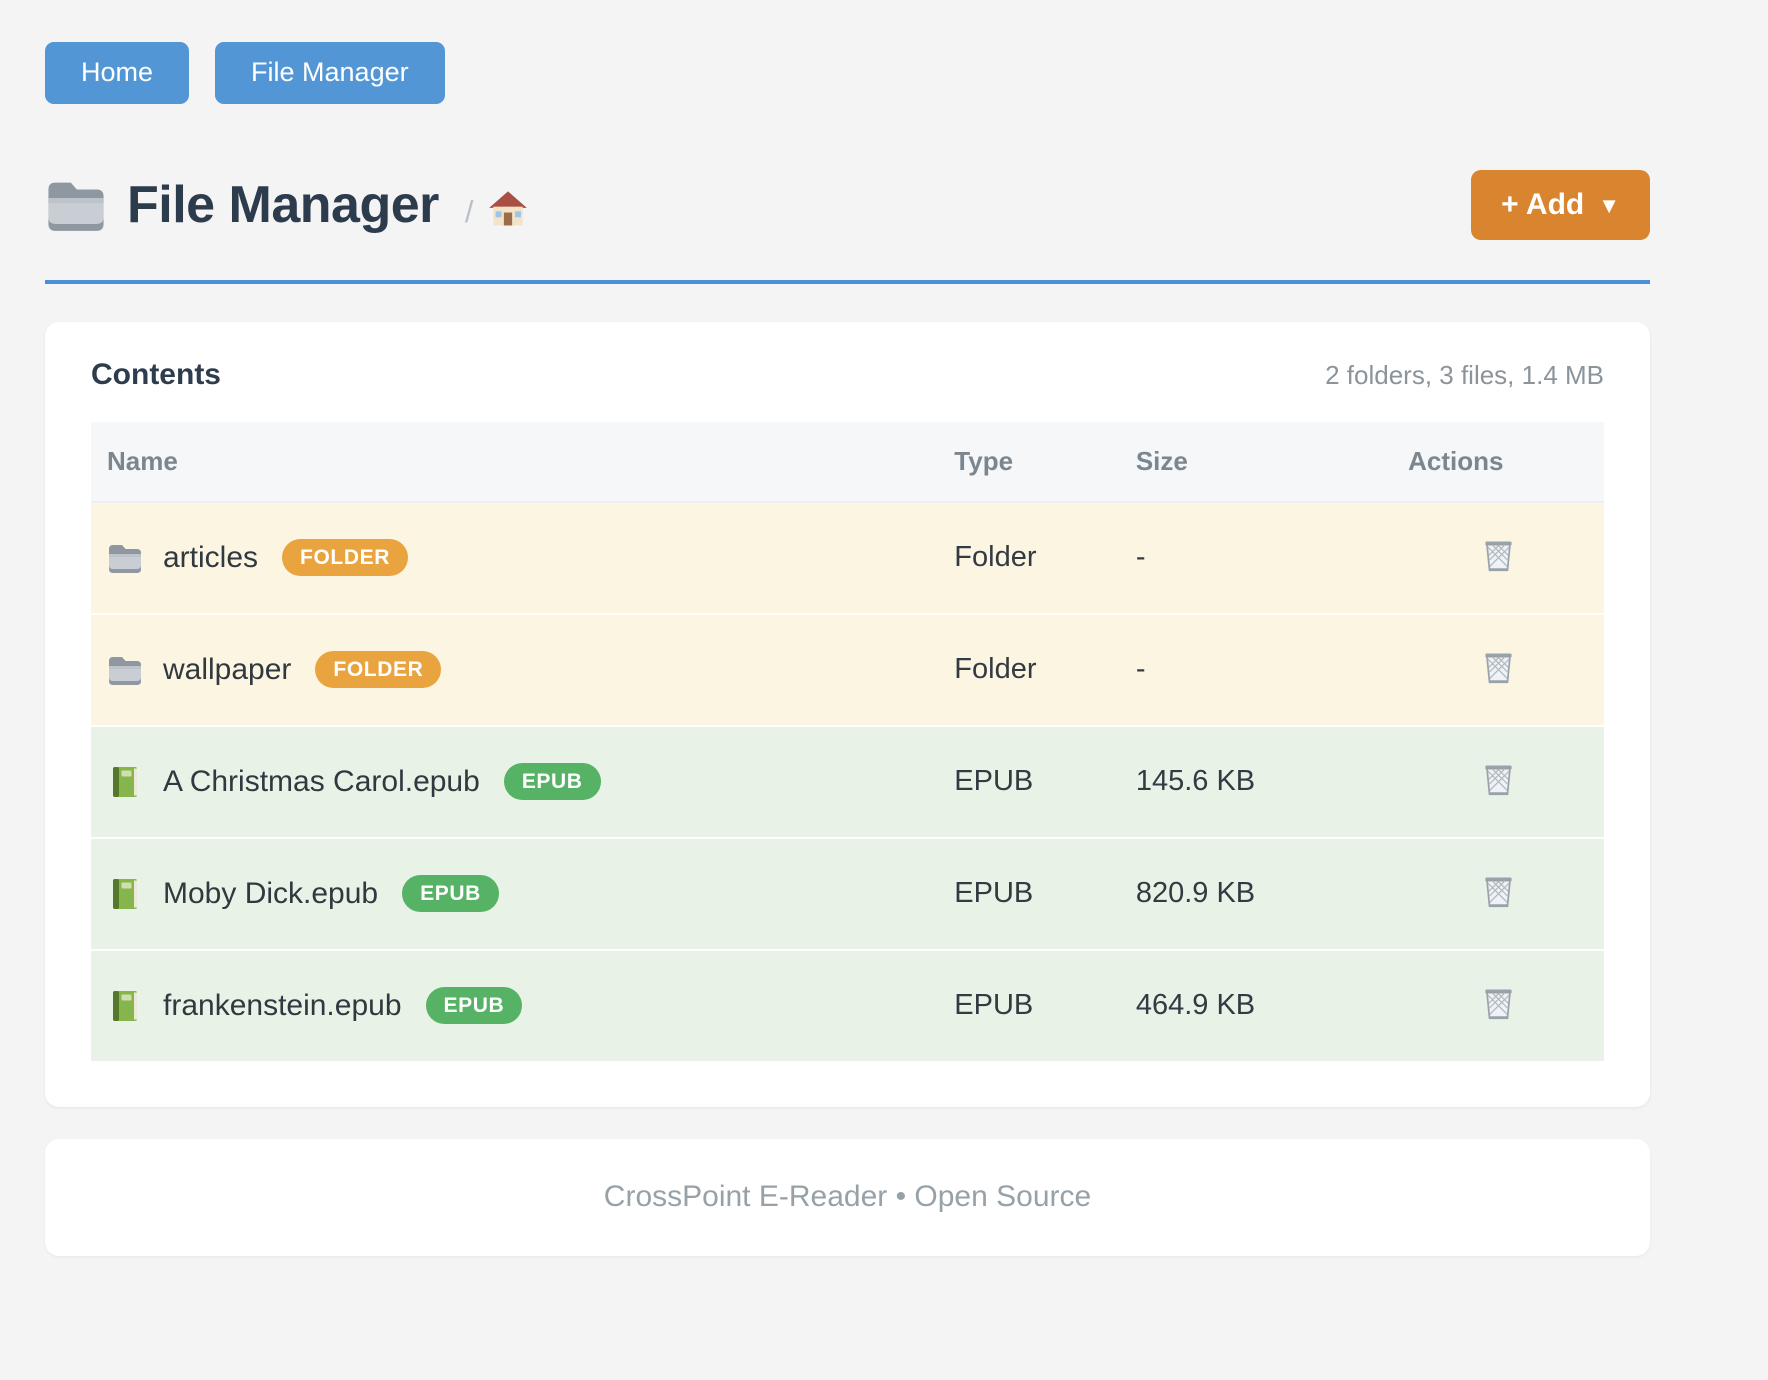 Image resolution: width=1768 pixels, height=1380 pixels. Describe the element at coordinates (211, 557) in the screenshot. I see `file-name: articles` at that location.